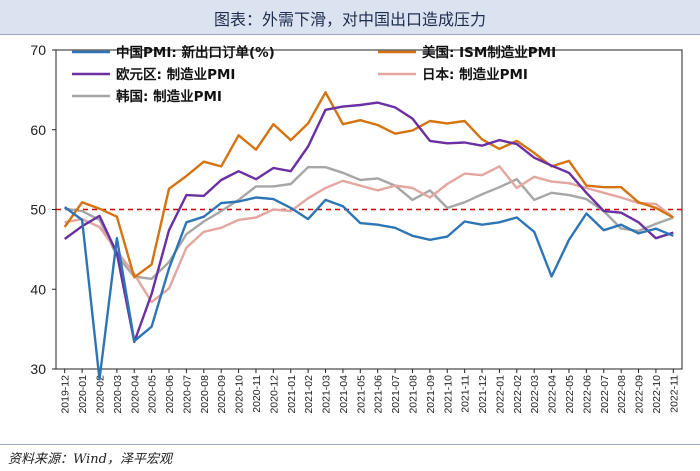 The height and width of the screenshot is (471, 700). What do you see at coordinates (195, 52) in the screenshot?
I see `legend-label-china: 中国PMI: 新出口订单(%)` at bounding box center [195, 52].